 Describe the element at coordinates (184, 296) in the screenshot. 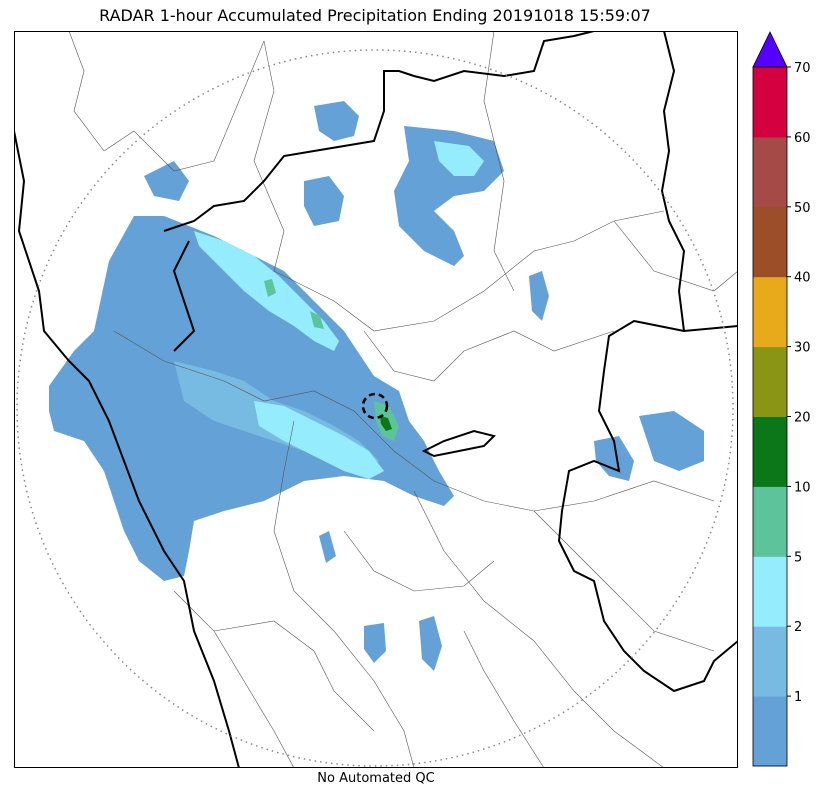

I see `state-border-west-inner` at that location.